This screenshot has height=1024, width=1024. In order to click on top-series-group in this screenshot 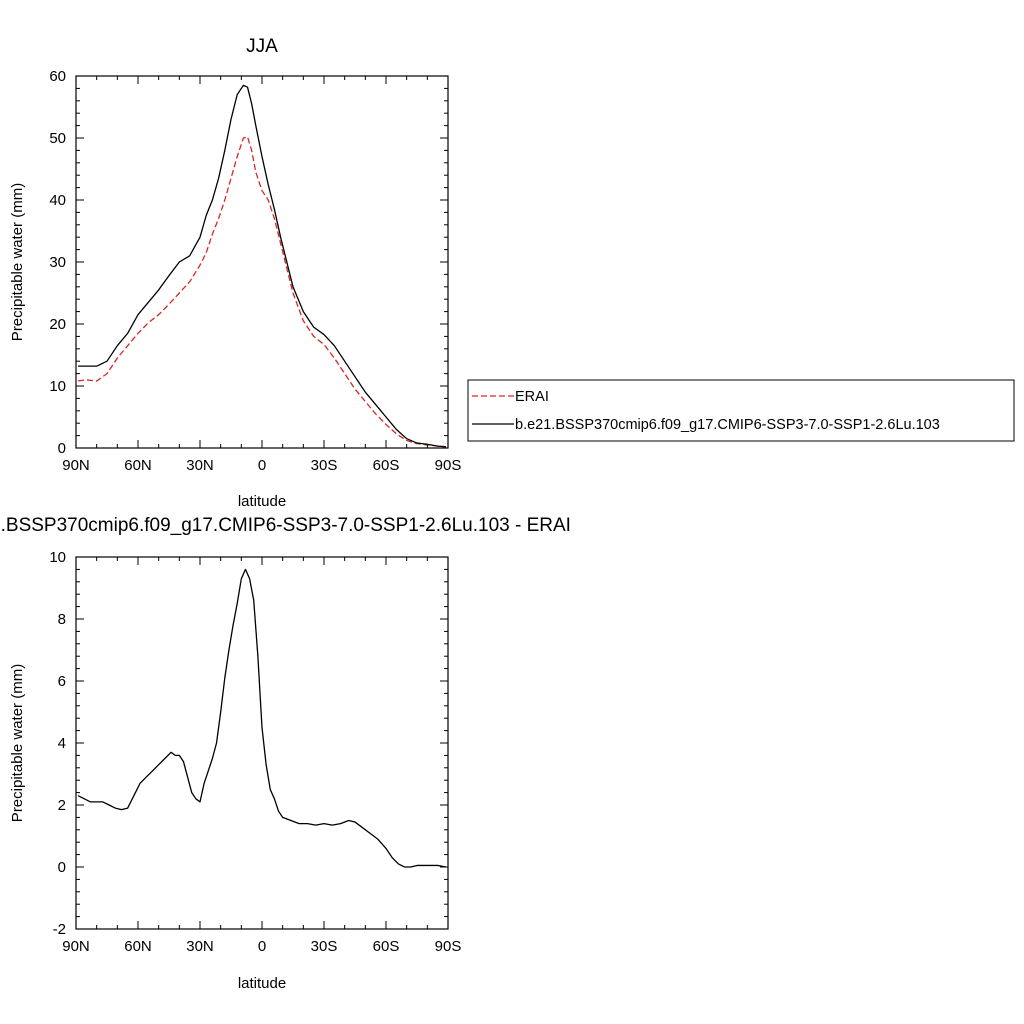, I will do `click(261, 266)`.